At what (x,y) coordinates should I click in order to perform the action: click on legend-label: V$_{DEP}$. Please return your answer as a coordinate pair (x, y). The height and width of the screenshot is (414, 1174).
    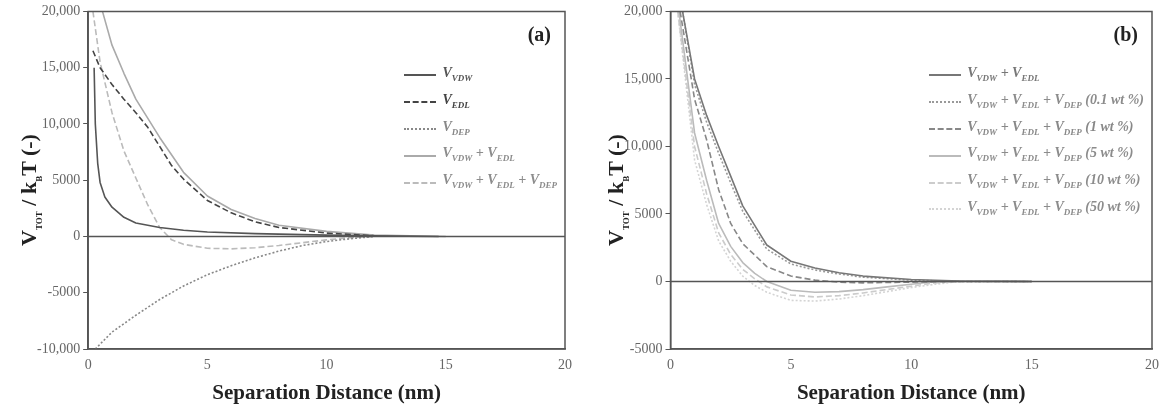
    Looking at the image, I should click on (456, 128).